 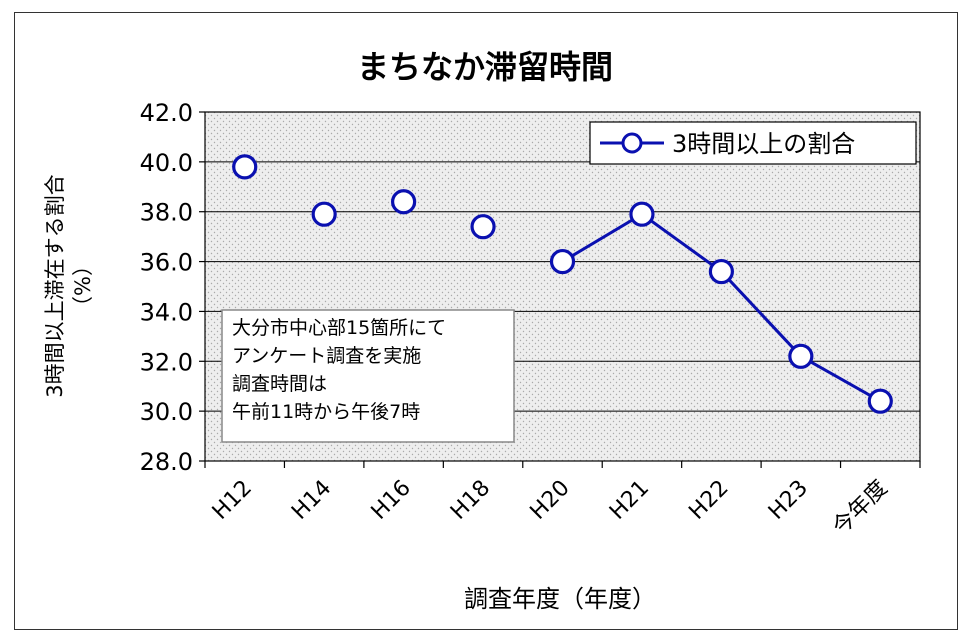 I want to click on annotation-line-4: 午前11時から午後7時, so click(x=326, y=412).